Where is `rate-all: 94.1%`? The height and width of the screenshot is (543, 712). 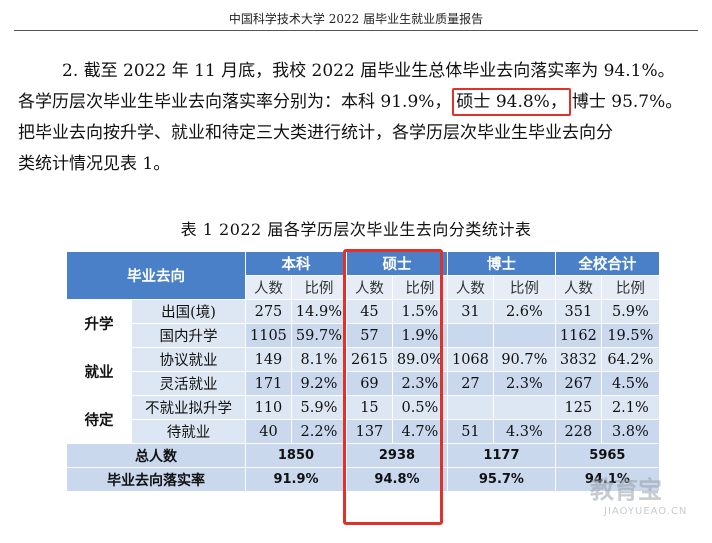 rate-all: 94.1% is located at coordinates (607, 479).